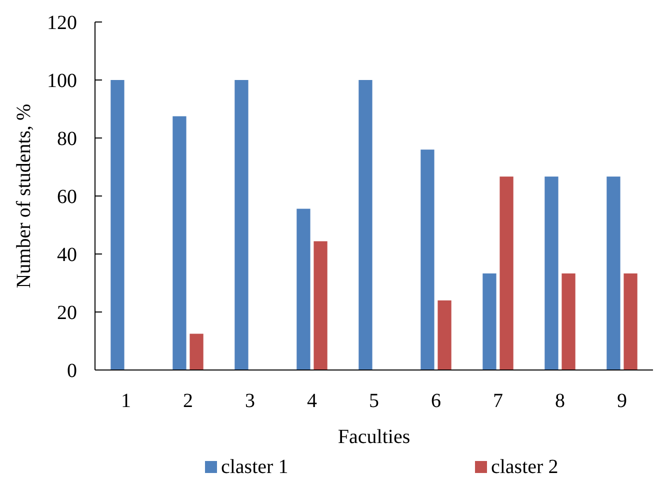  I want to click on y-axis-title: Number of students, %, so click(24, 196).